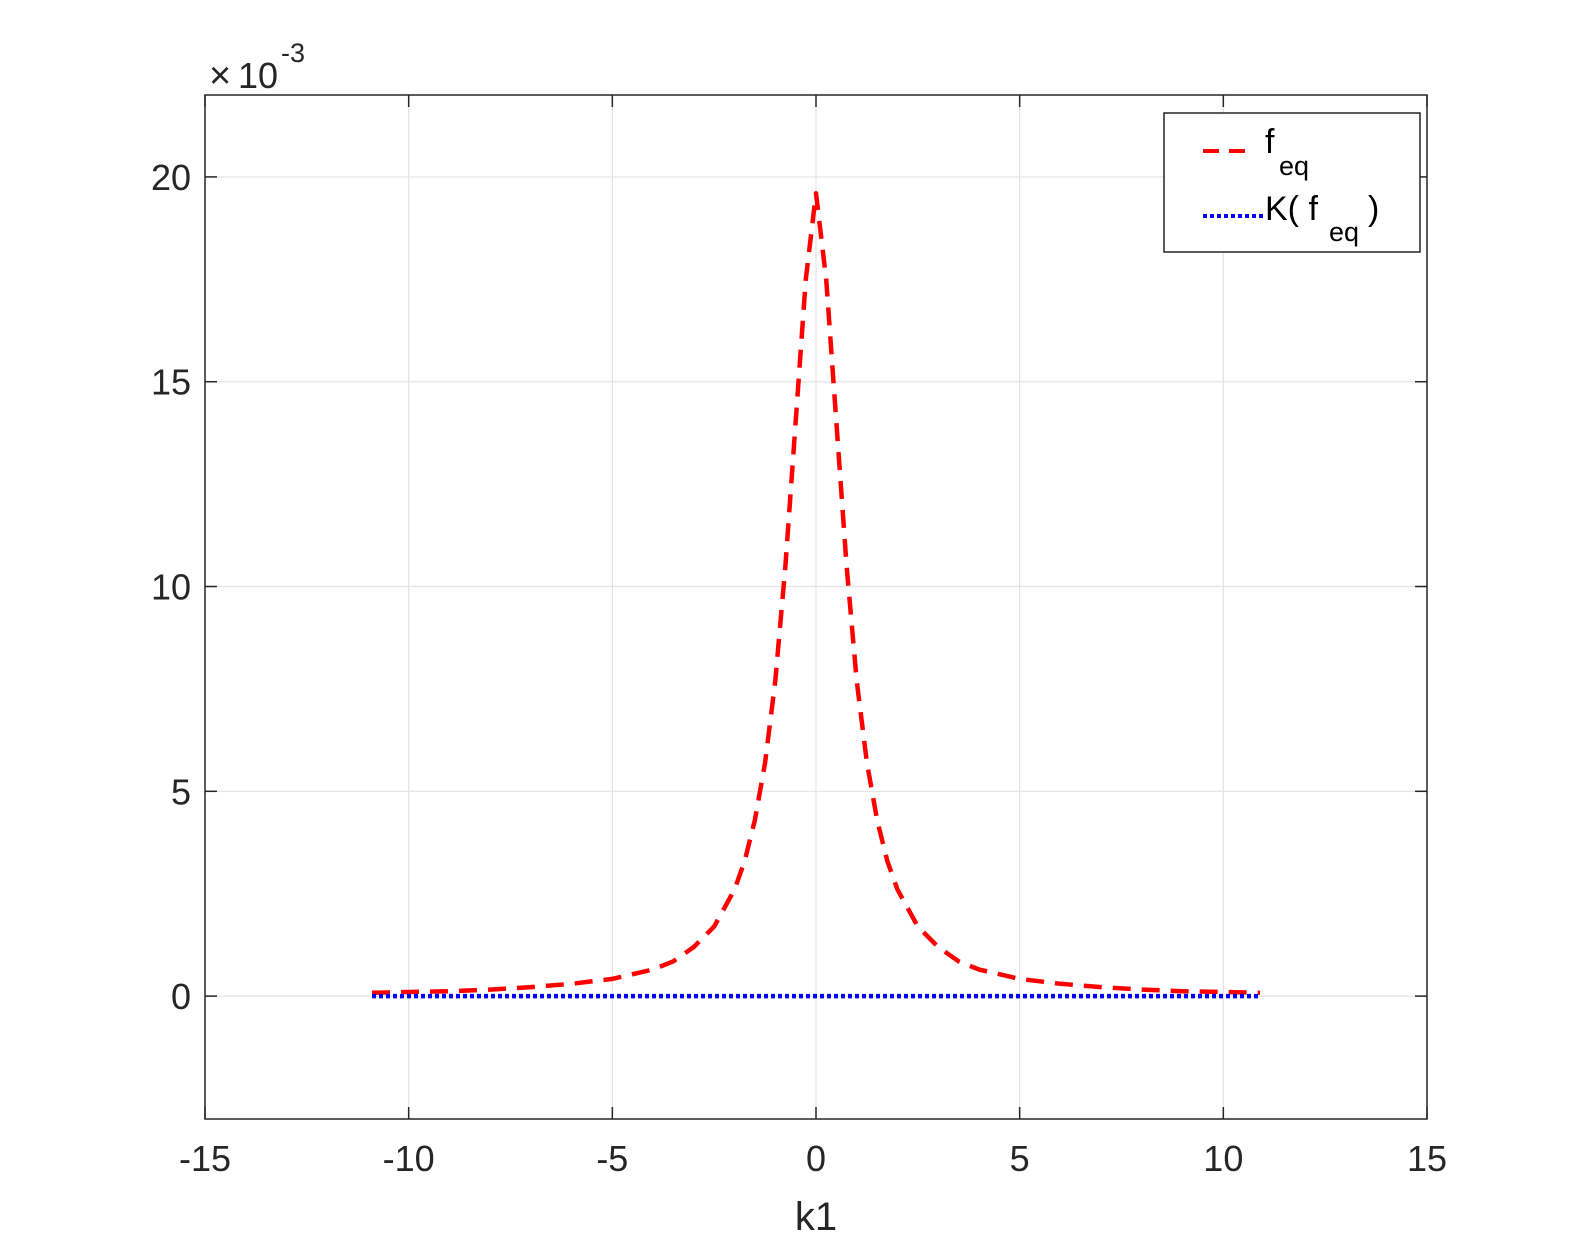 The height and width of the screenshot is (1251, 1578). Describe the element at coordinates (1344, 232) in the screenshot. I see `legend-subscript-kfeq: eq` at that location.